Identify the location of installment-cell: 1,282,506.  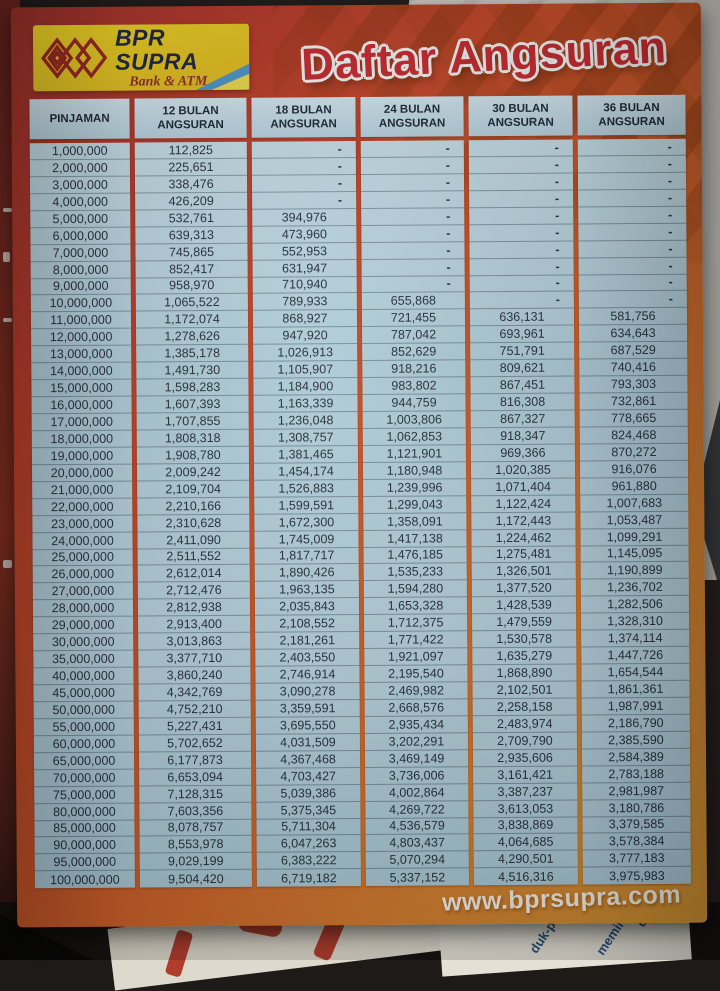
(635, 605).